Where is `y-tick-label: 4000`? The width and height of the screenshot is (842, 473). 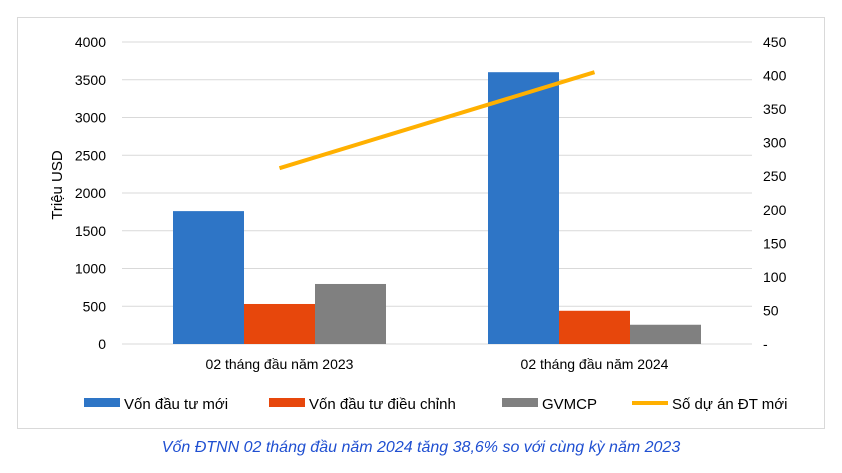
y-tick-label: 4000 is located at coordinates (90, 42).